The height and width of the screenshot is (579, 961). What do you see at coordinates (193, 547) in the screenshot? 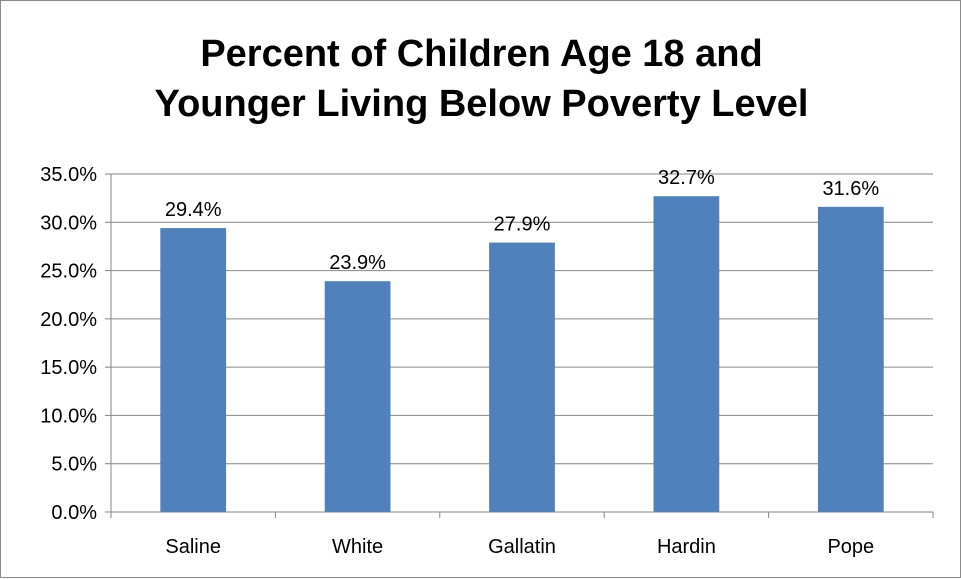
I see `category-label-saline: Saline` at bounding box center [193, 547].